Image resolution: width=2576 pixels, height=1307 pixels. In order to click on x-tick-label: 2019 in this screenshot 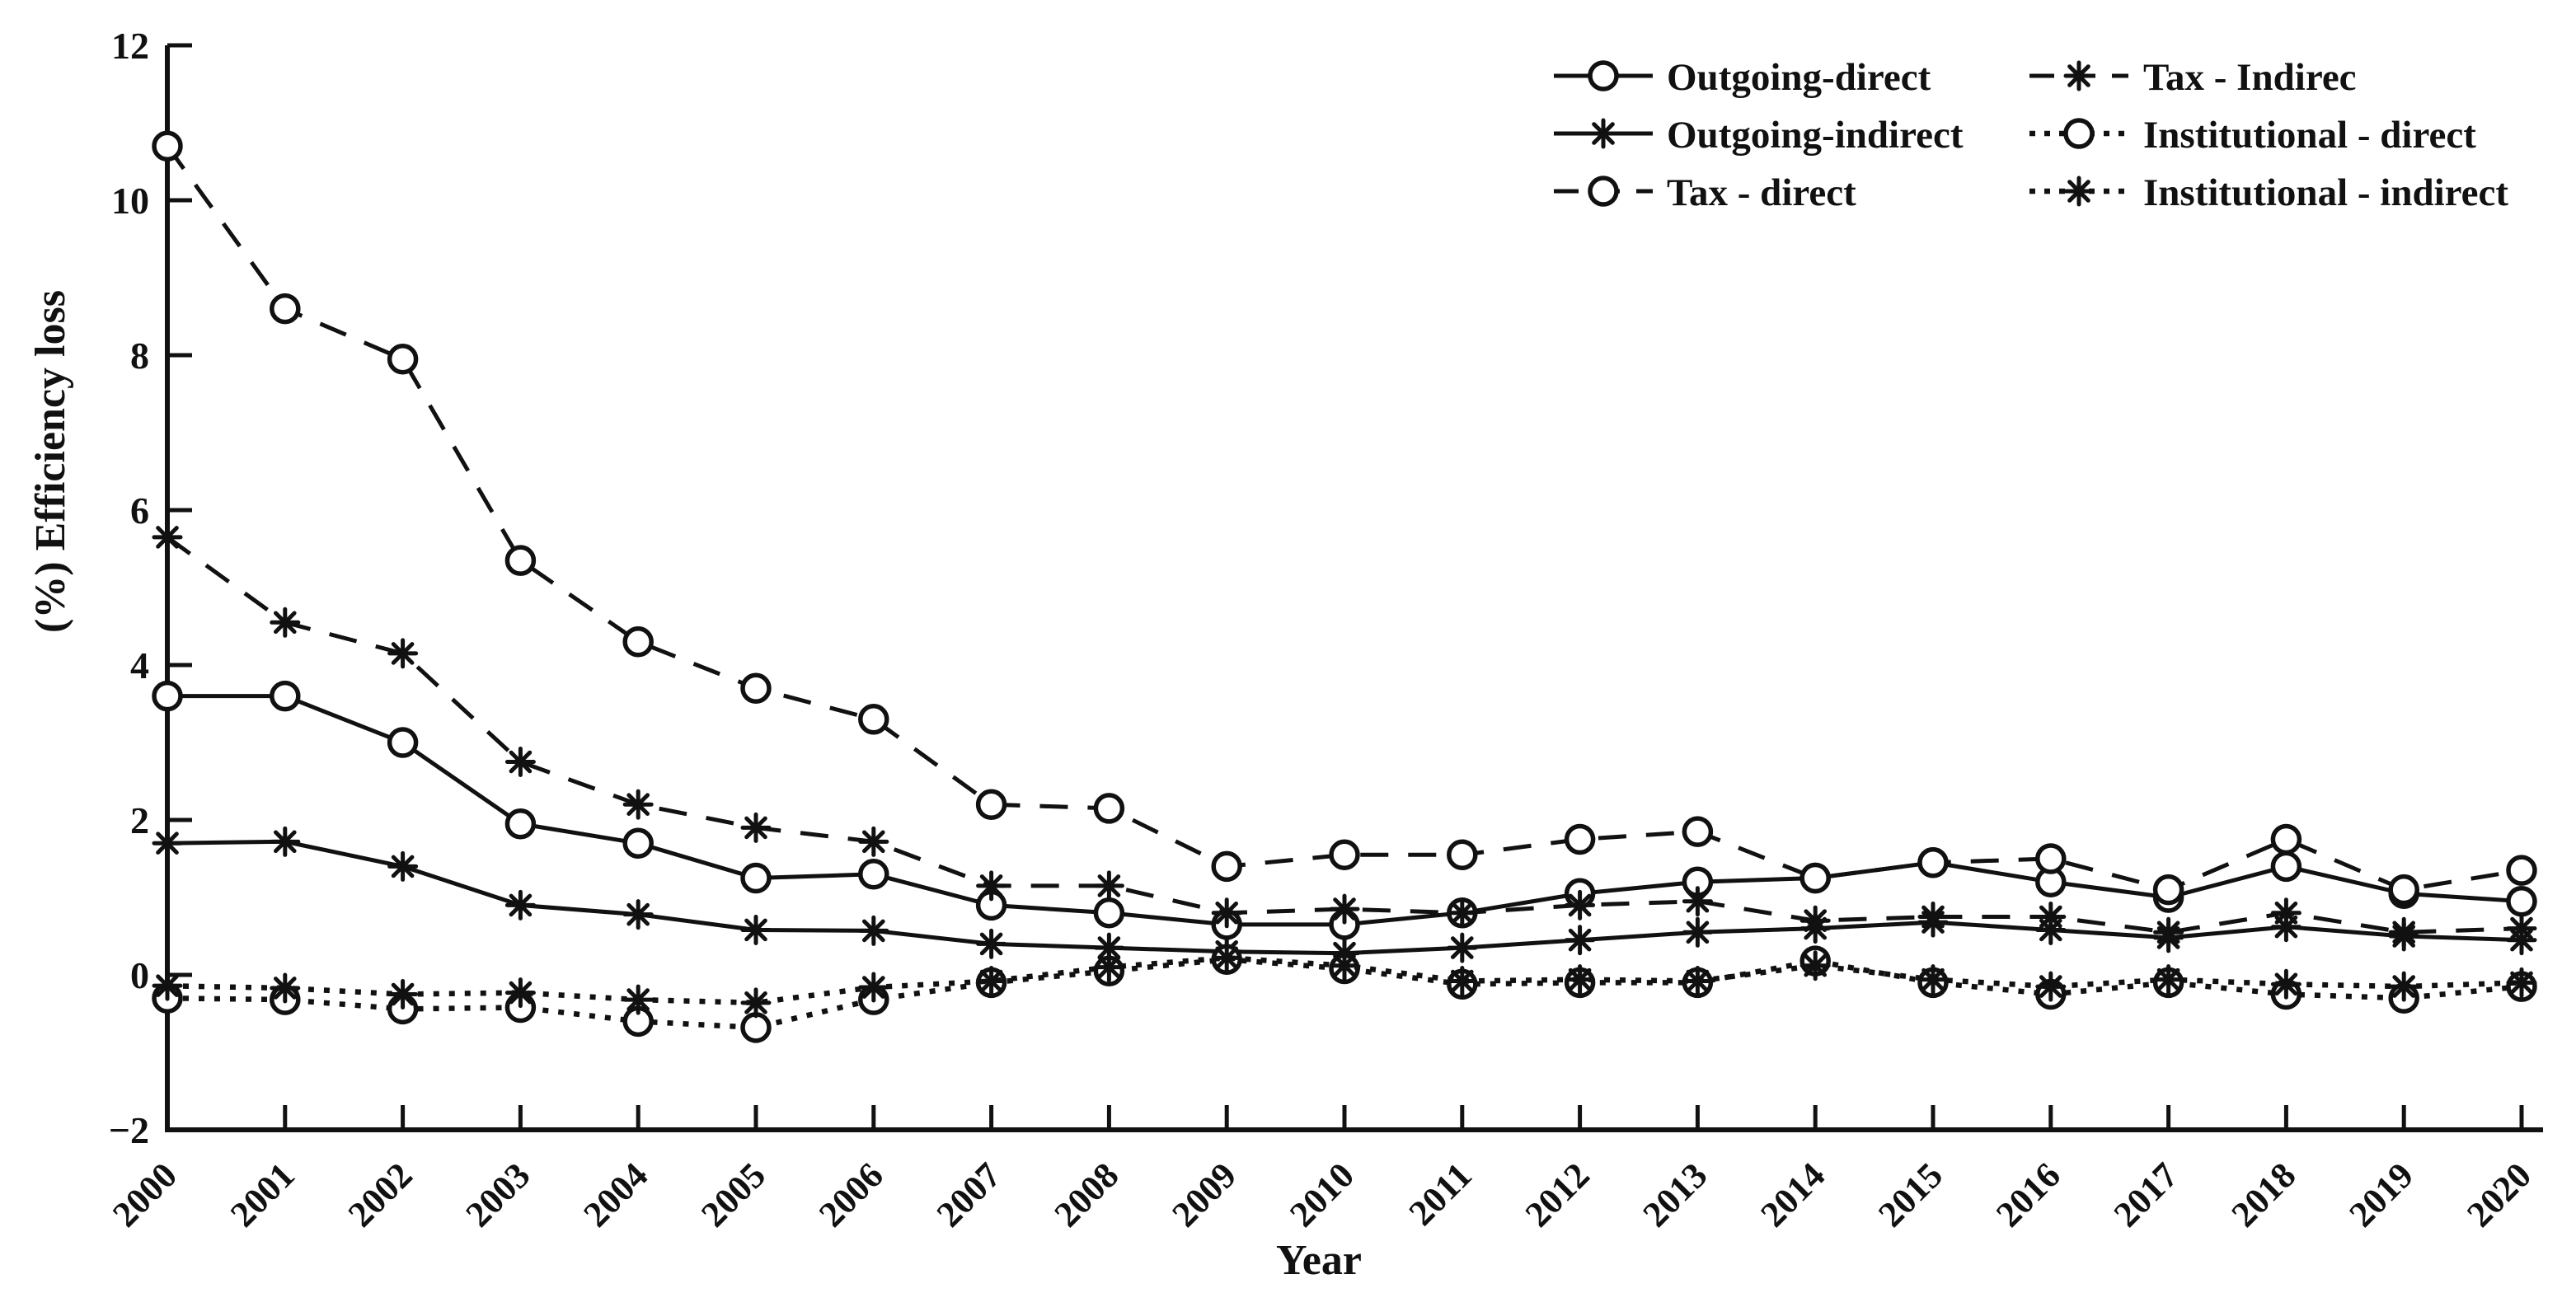, I will do `click(2381, 1195)`.